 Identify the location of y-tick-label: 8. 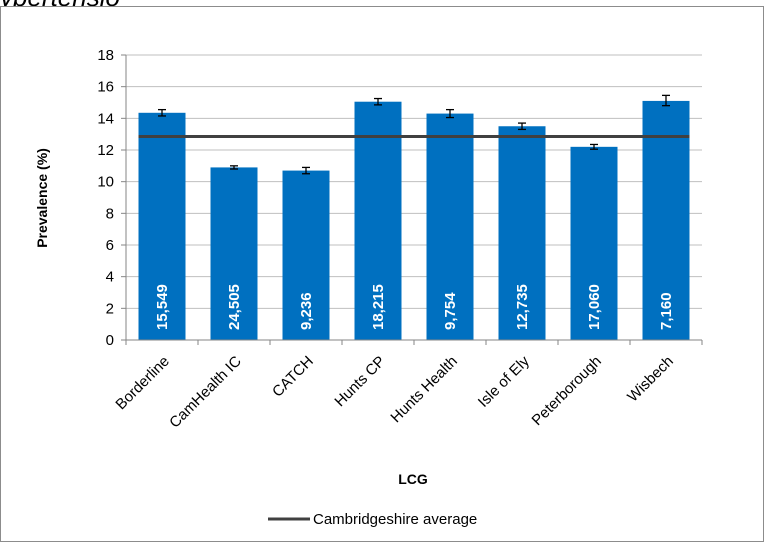
(110, 213).